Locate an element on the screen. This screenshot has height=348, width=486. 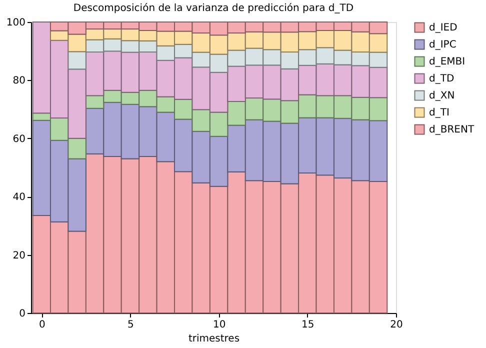
legend-label: d_IED is located at coordinates (443, 28).